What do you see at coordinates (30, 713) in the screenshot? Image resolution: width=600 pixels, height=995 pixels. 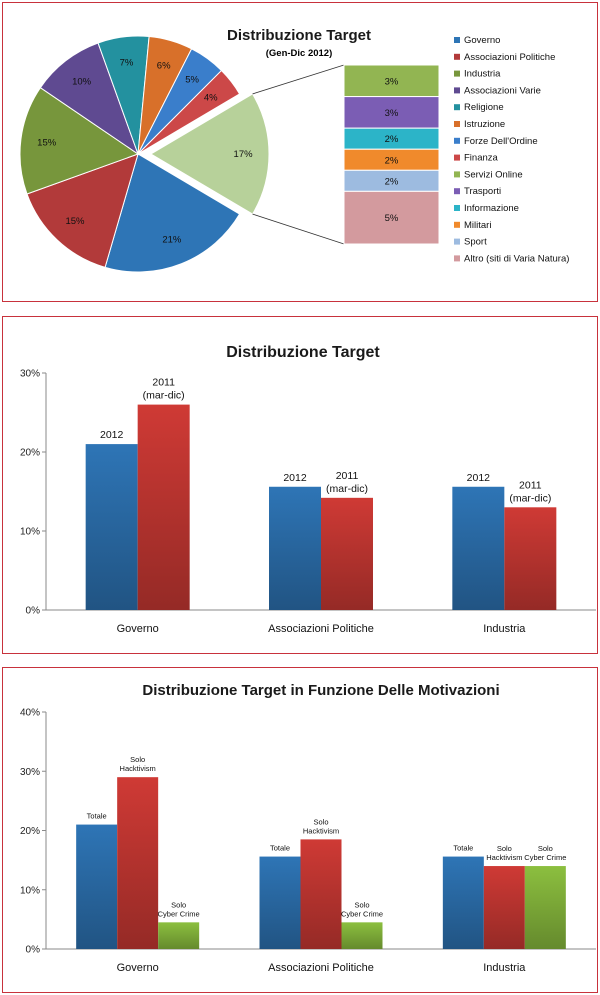 I see `y-tick-label: 40%` at bounding box center [30, 713].